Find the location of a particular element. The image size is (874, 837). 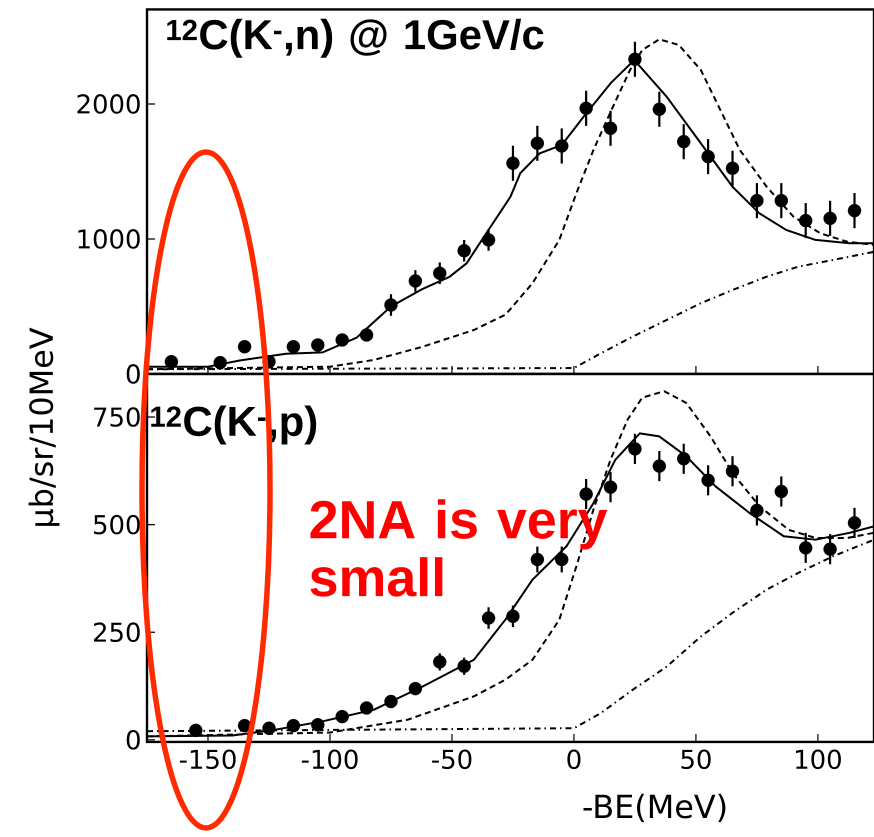

x-tick-label: -100 is located at coordinates (330, 759).